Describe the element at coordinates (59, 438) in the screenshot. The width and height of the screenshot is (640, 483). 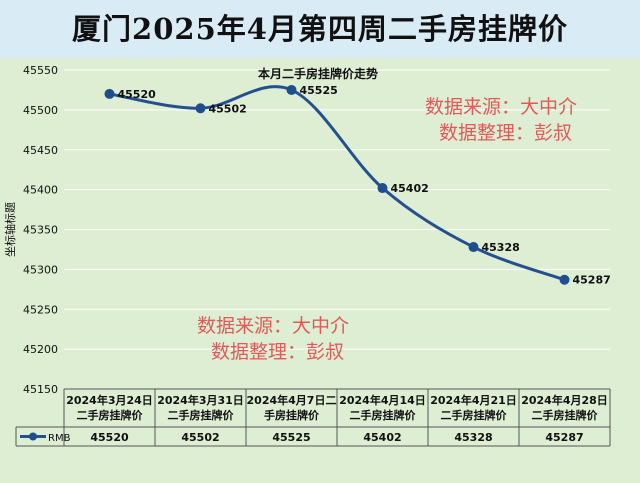
I see `legend-label: RMB` at that location.